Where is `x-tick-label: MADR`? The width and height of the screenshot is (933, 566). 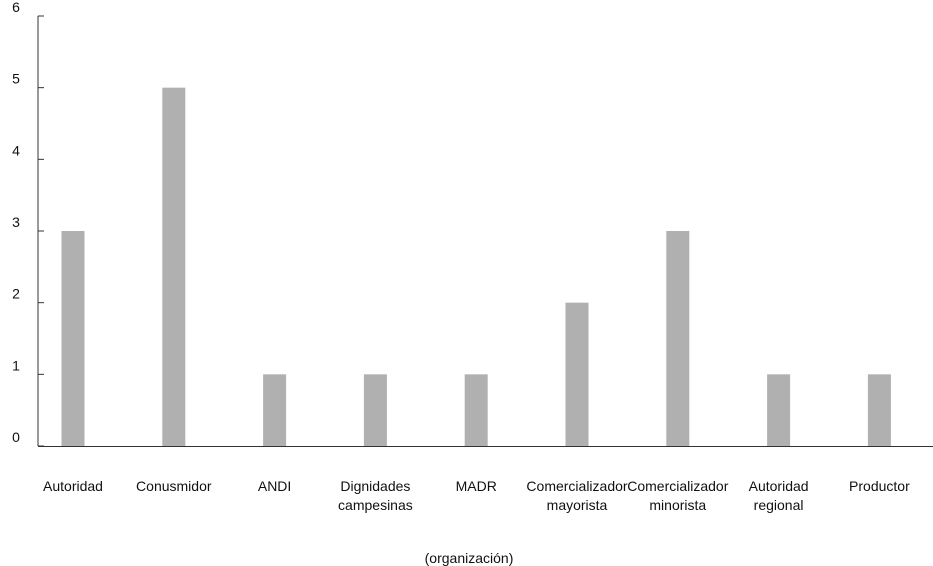 x-tick-label: MADR is located at coordinates (476, 486).